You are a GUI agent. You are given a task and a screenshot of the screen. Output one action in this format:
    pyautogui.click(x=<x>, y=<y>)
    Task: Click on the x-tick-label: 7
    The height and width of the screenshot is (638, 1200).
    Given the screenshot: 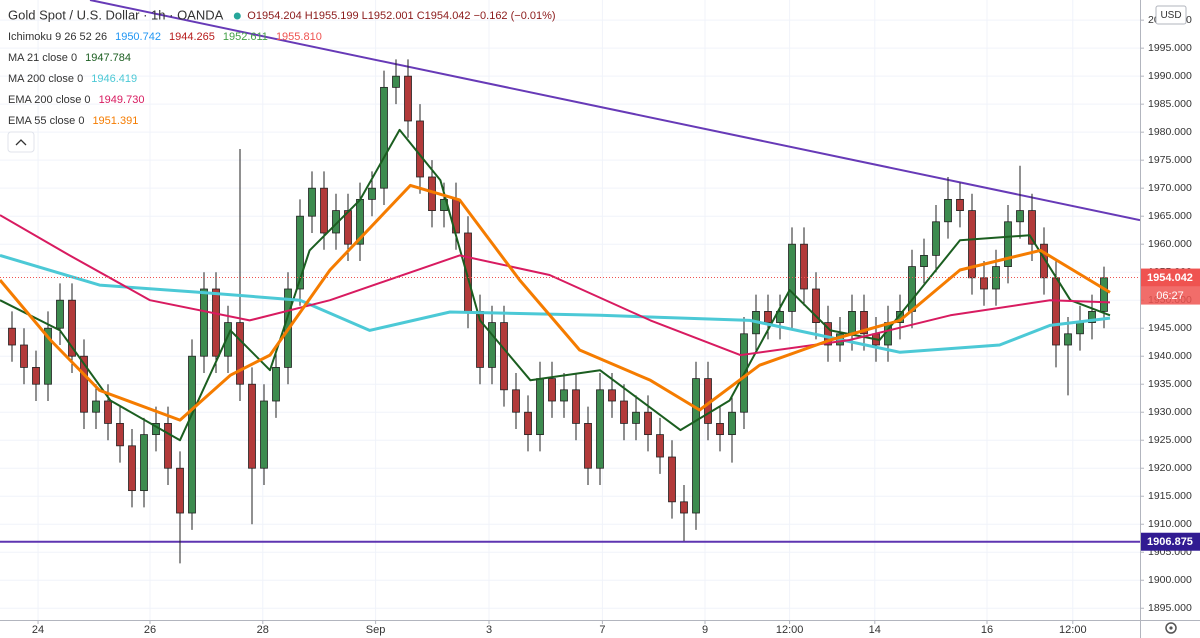 What is the action you would take?
    pyautogui.click(x=602, y=630)
    